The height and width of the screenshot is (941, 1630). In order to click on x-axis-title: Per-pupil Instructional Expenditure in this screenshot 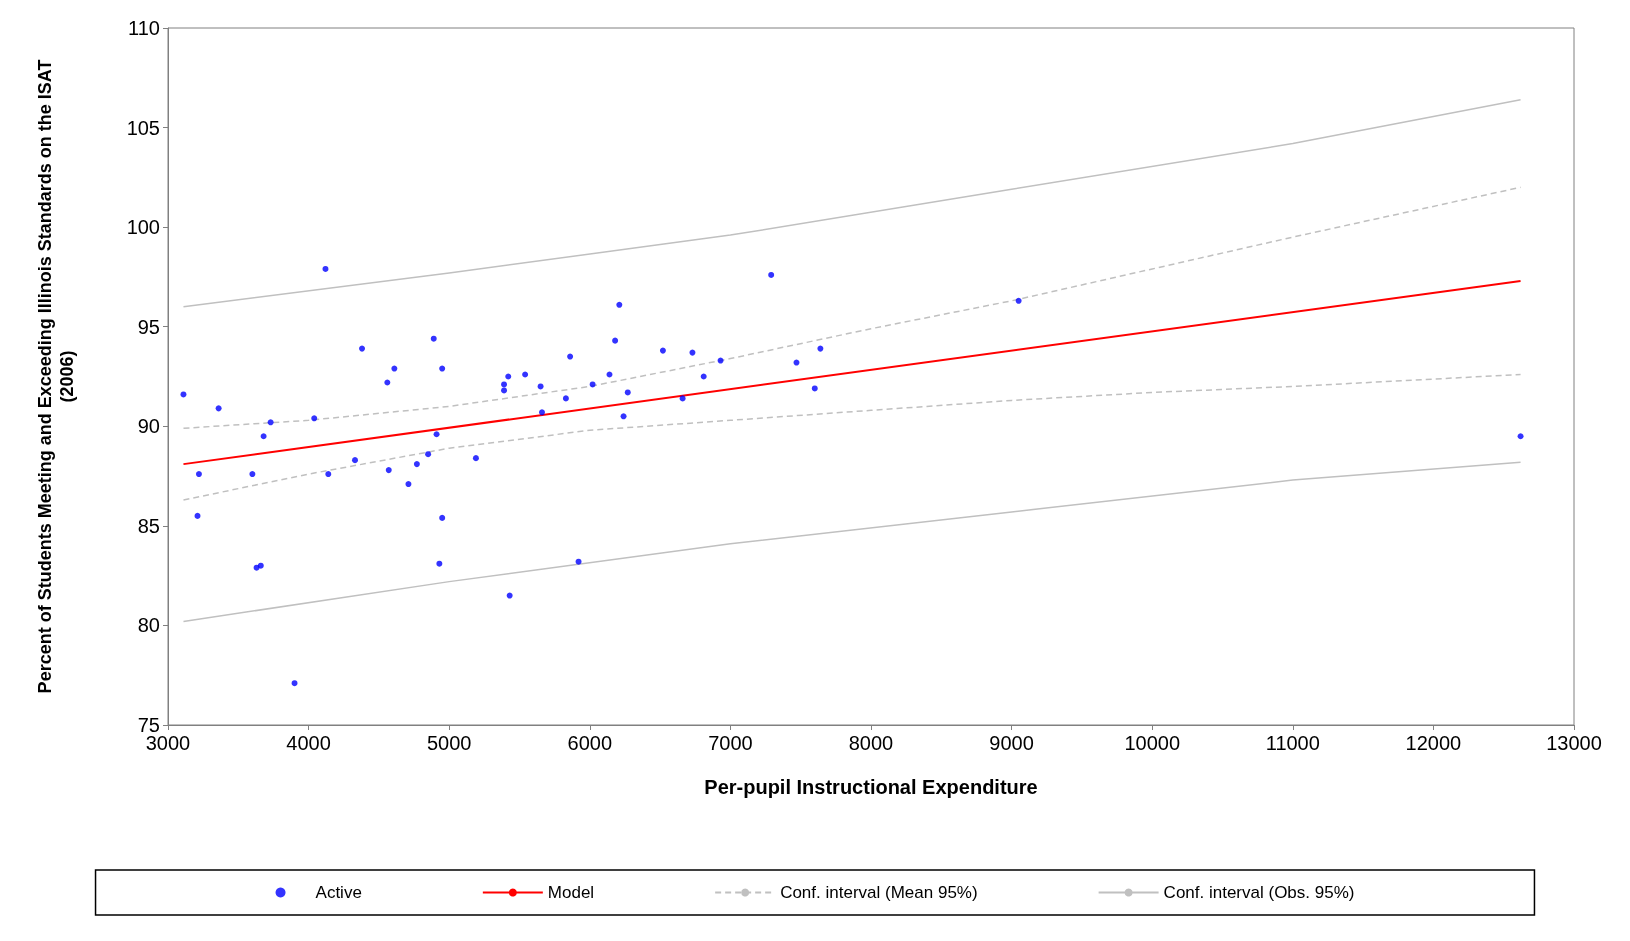, I will do `click(871, 787)`.